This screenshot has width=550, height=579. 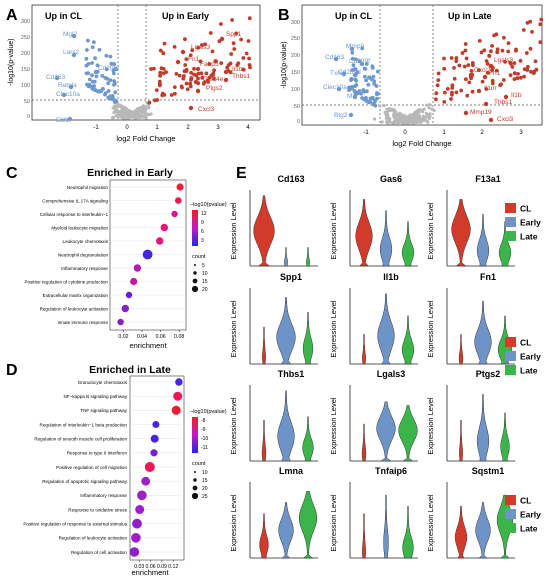 I want to click on x-axis-label: enrichment, so click(x=150, y=572).